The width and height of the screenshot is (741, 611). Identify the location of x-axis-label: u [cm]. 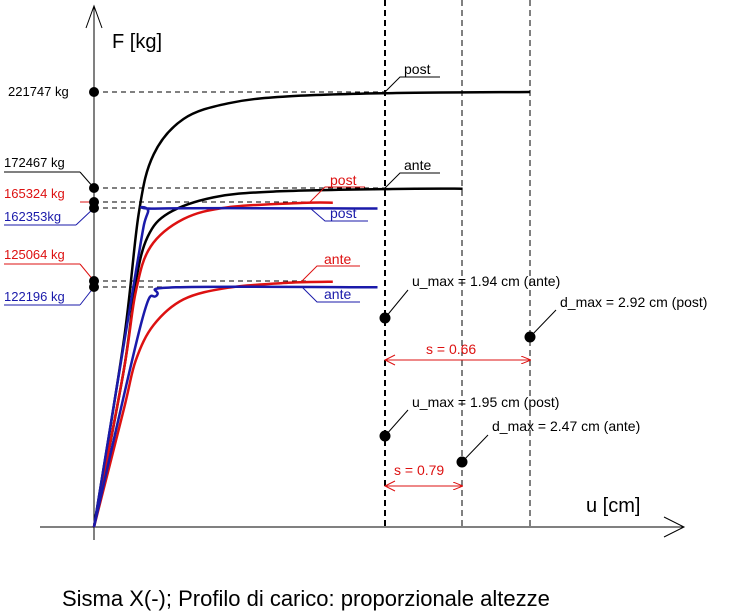
(613, 506).